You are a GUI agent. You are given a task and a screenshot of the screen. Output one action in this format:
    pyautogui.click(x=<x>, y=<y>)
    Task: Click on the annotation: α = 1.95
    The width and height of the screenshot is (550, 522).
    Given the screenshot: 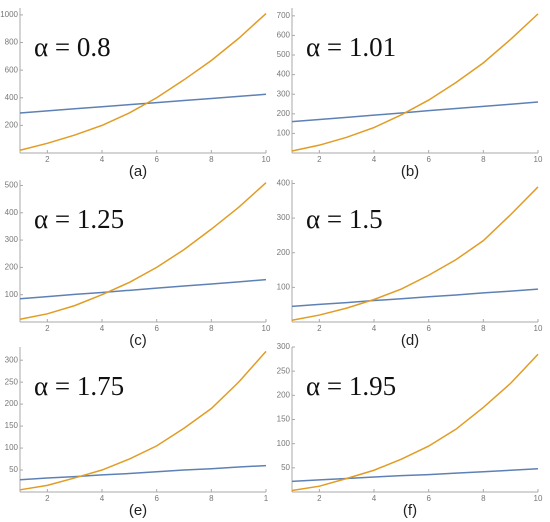 What is the action you would take?
    pyautogui.click(x=351, y=386)
    